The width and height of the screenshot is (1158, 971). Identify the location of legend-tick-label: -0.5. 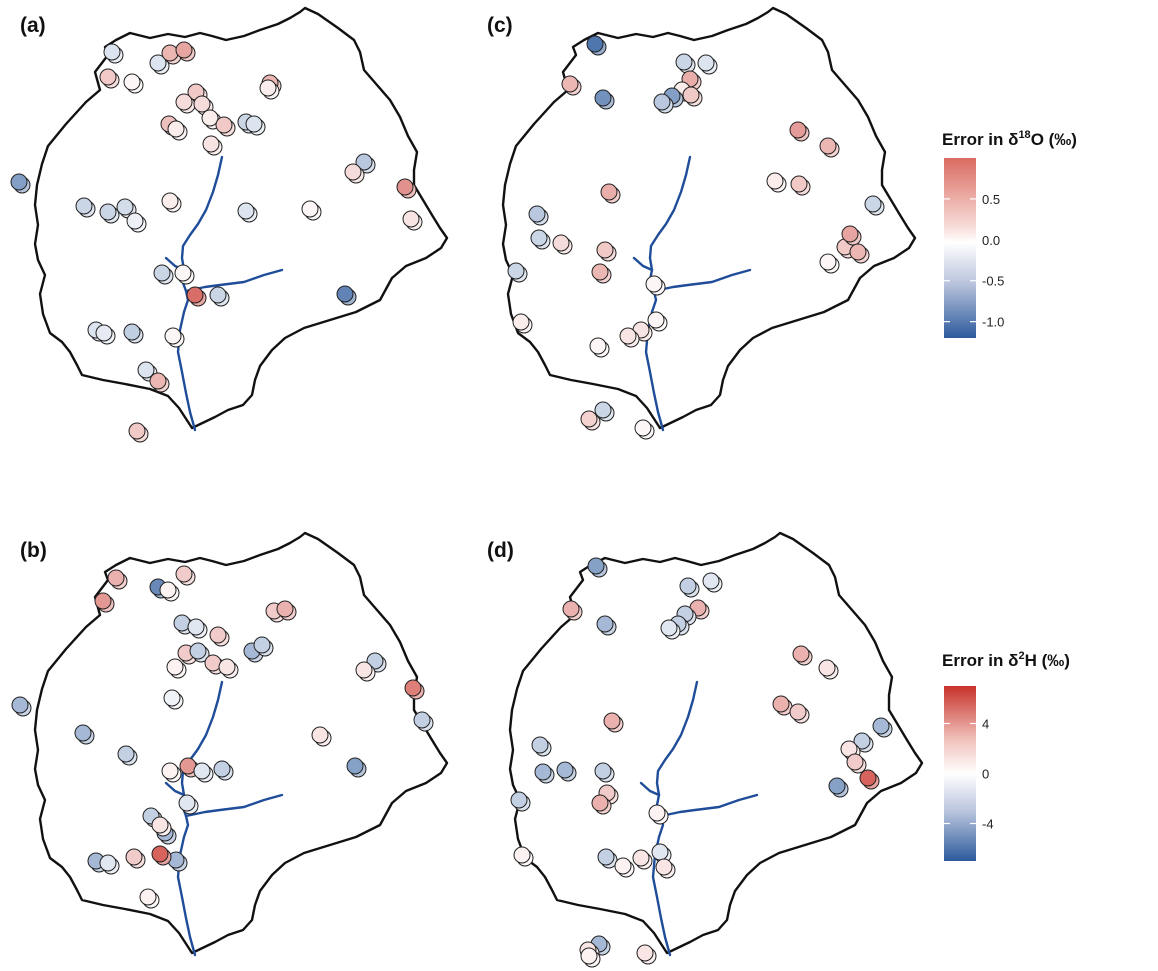
(993, 281).